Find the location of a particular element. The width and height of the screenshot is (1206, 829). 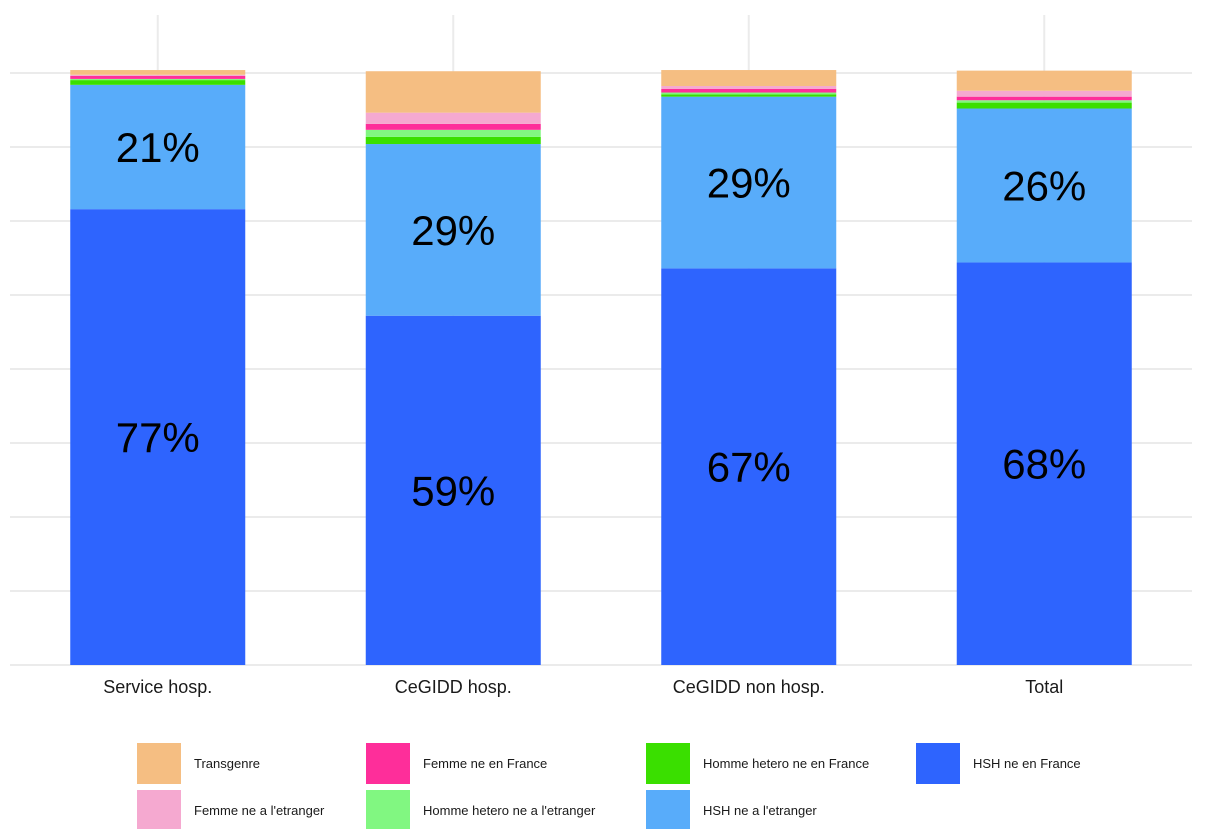

legend-item-femme-ne-en-france: Femme ne en France is located at coordinates (456, 763).